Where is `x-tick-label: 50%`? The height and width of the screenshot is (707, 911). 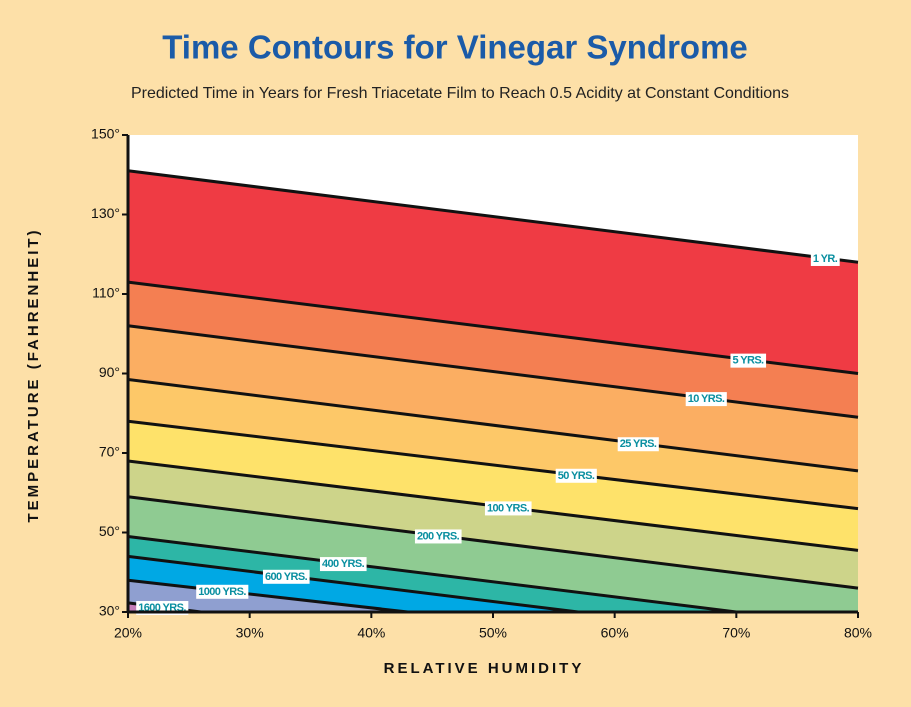 x-tick-label: 50% is located at coordinates (493, 633).